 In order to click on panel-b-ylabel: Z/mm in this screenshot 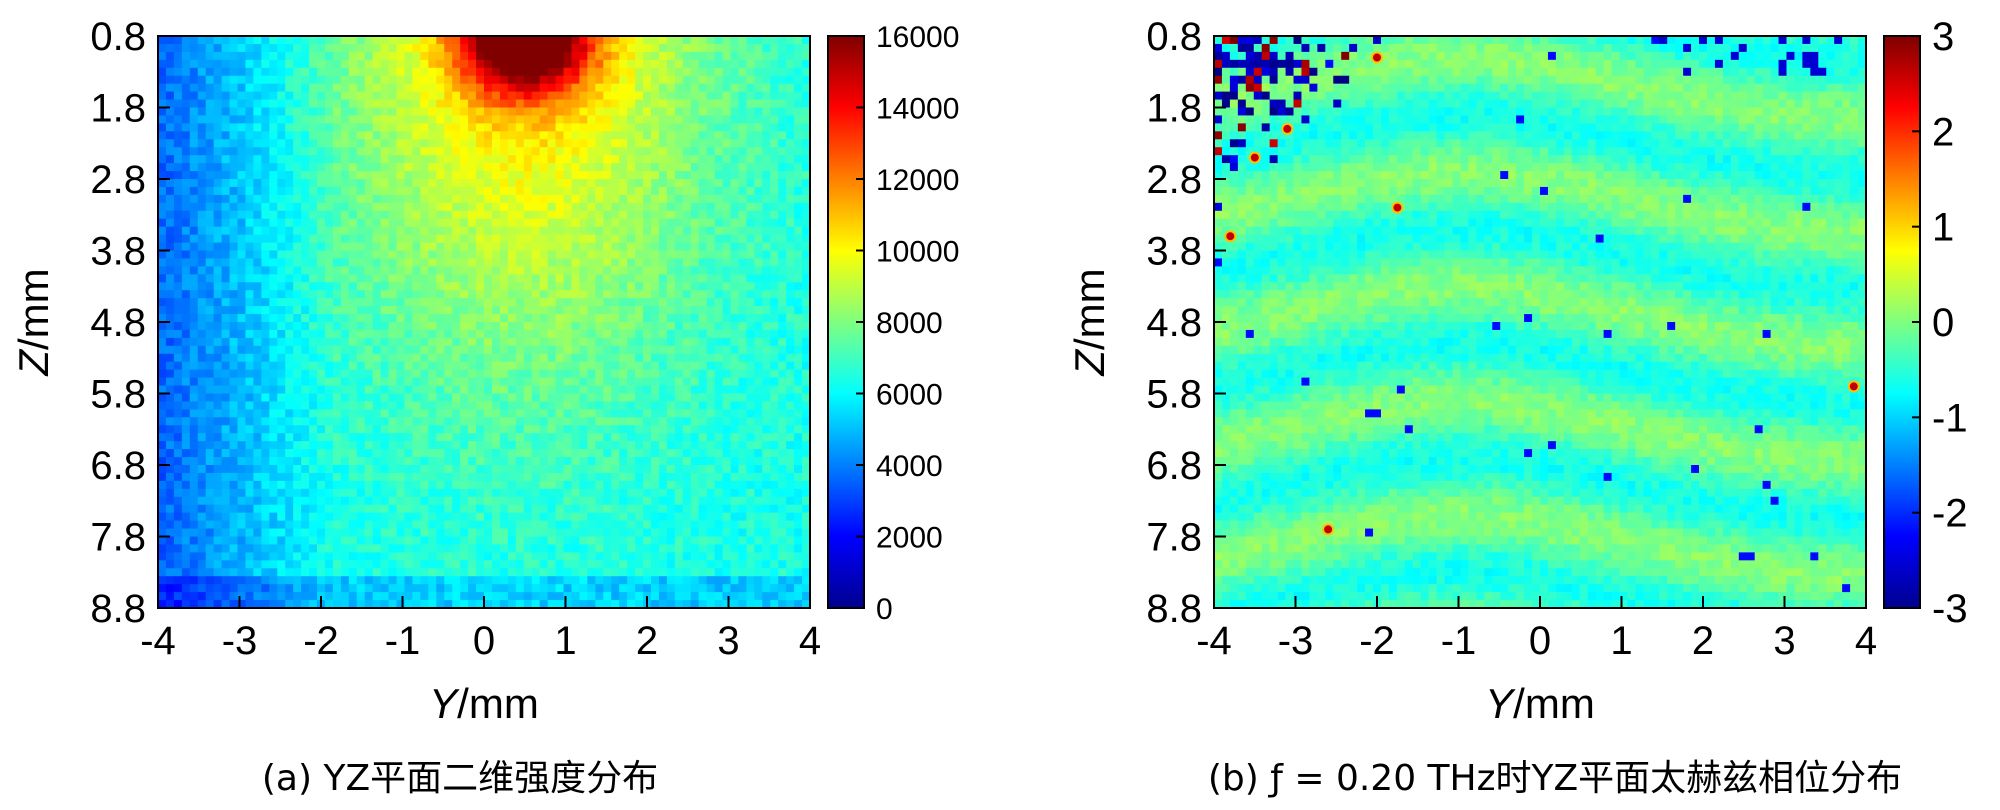, I will do `click(1089, 322)`.